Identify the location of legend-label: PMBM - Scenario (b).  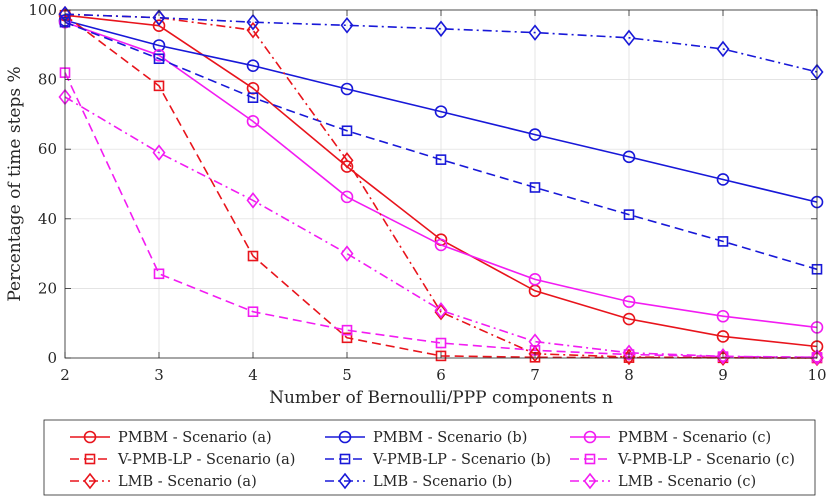
(450, 438).